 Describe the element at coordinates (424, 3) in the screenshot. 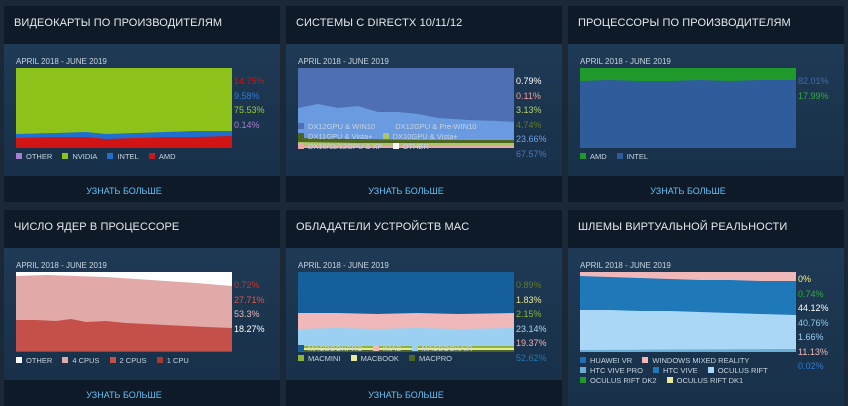

I see `top-strip` at that location.